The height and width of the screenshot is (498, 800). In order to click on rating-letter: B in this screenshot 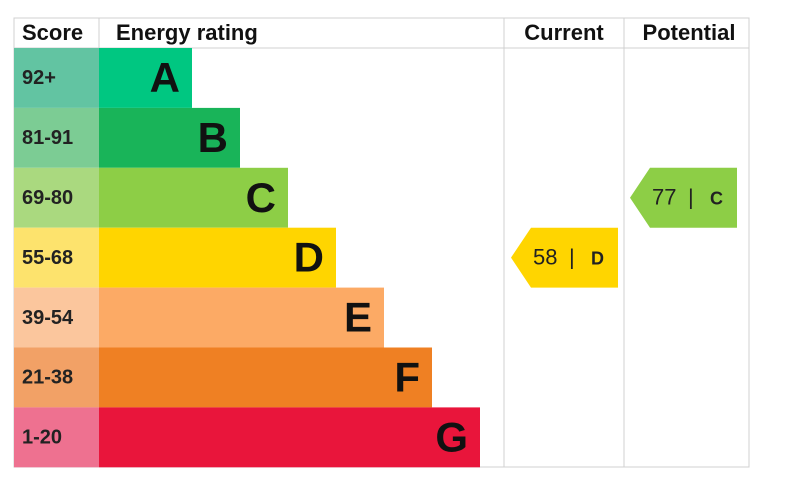, I will do `click(213, 137)`.